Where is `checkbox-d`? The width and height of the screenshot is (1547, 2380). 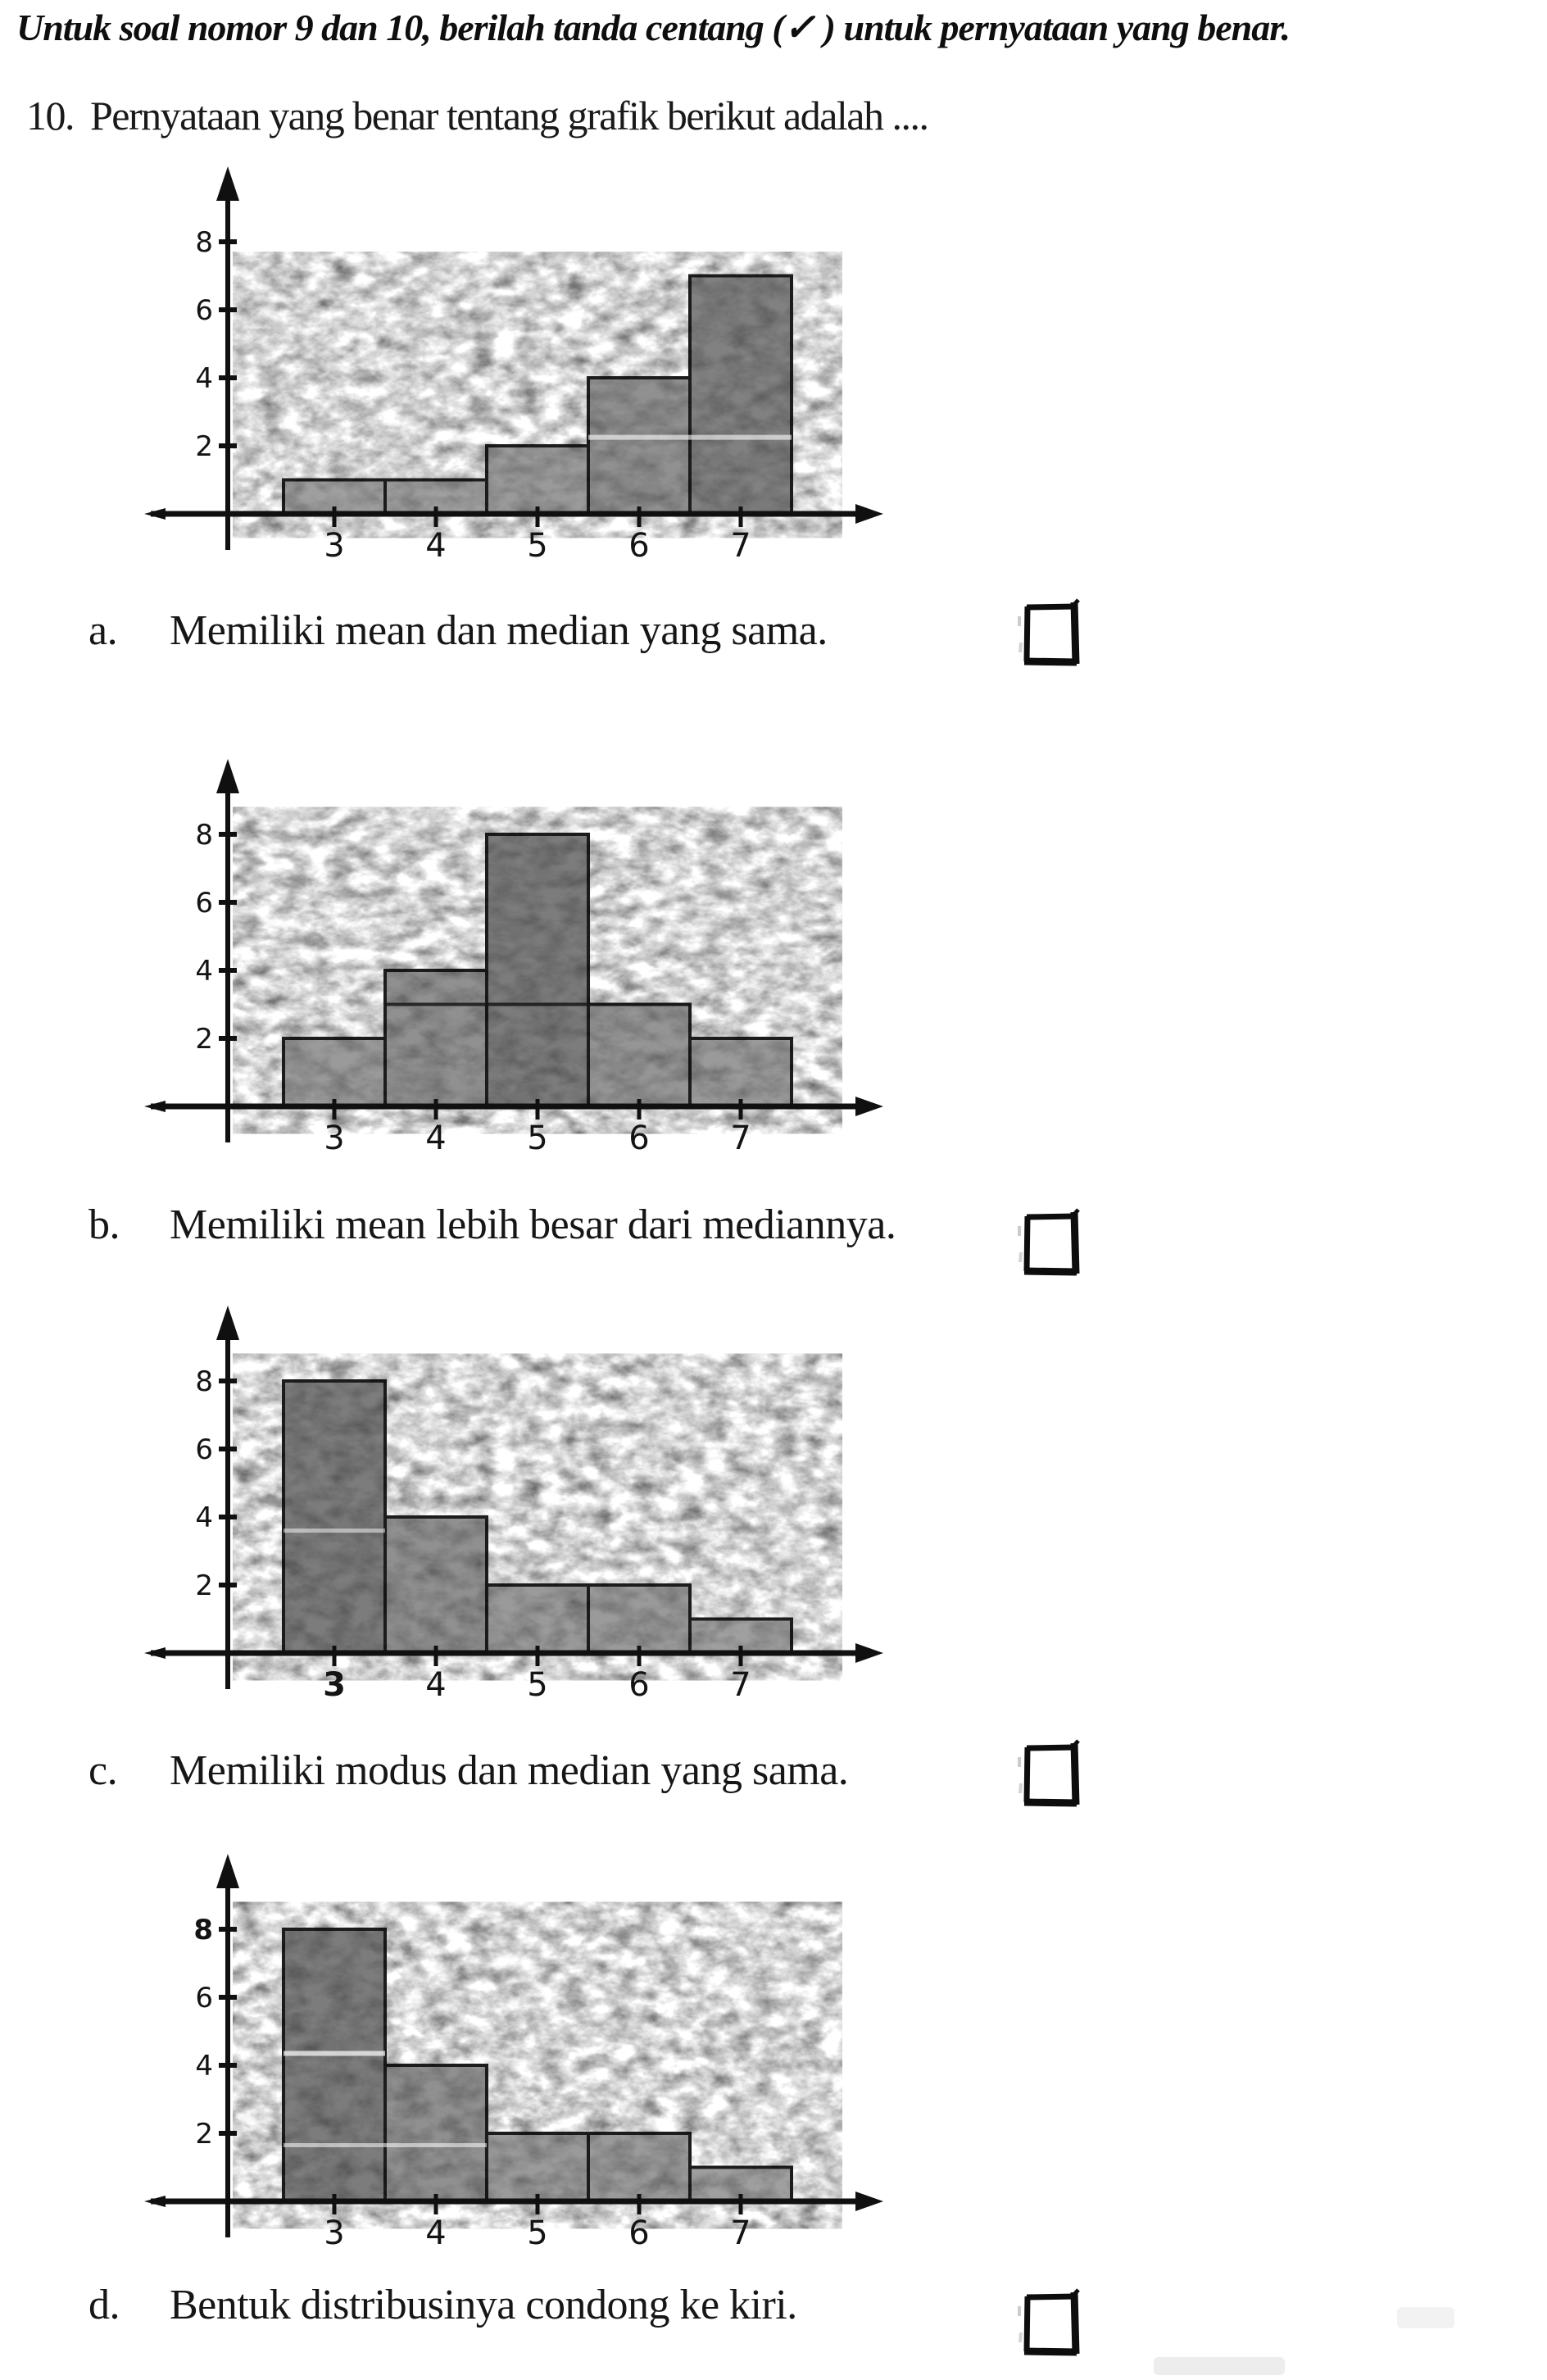
checkbox-d is located at coordinates (1052, 2323).